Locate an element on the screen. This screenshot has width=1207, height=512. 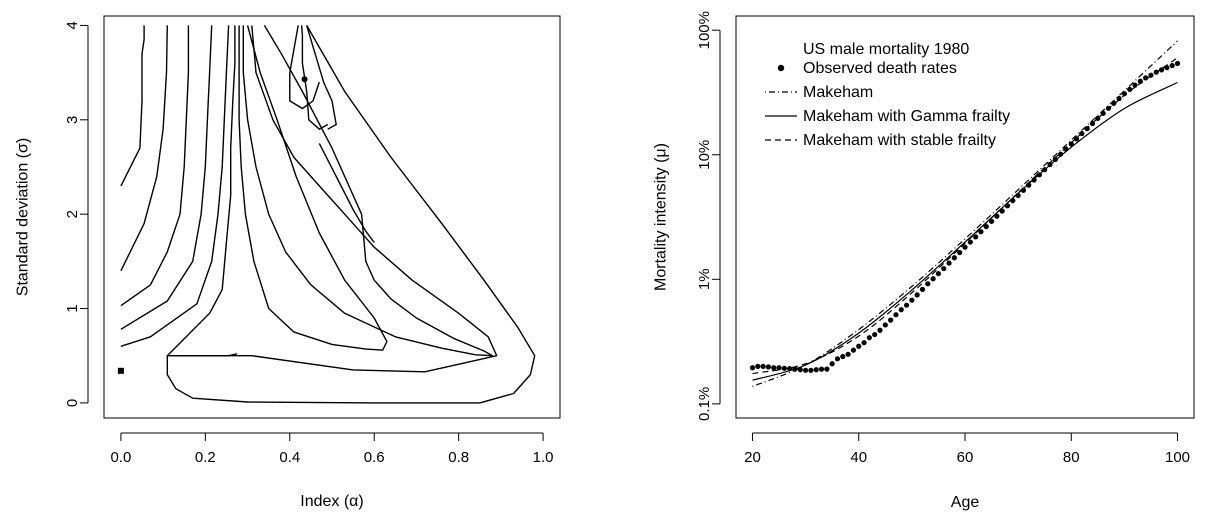
contour-x-tick-label: 0.8 is located at coordinates (458, 457).